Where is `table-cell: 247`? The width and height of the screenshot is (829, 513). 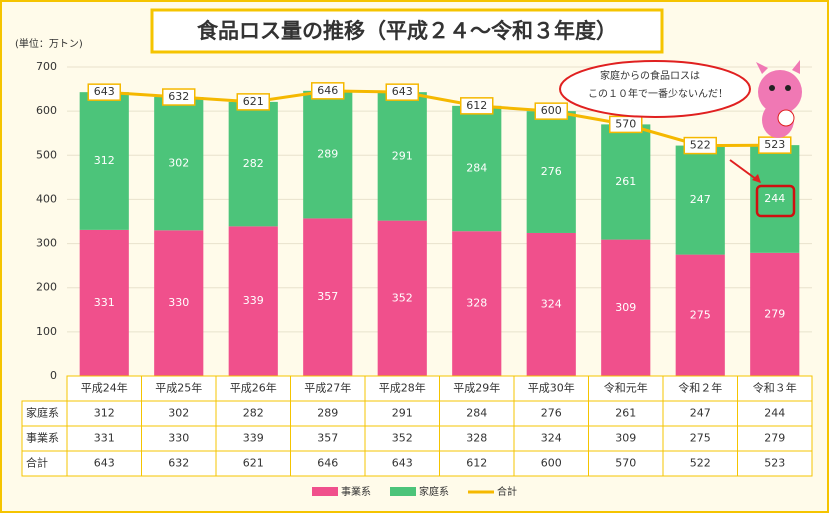
table-cell: 247 is located at coordinates (700, 413).